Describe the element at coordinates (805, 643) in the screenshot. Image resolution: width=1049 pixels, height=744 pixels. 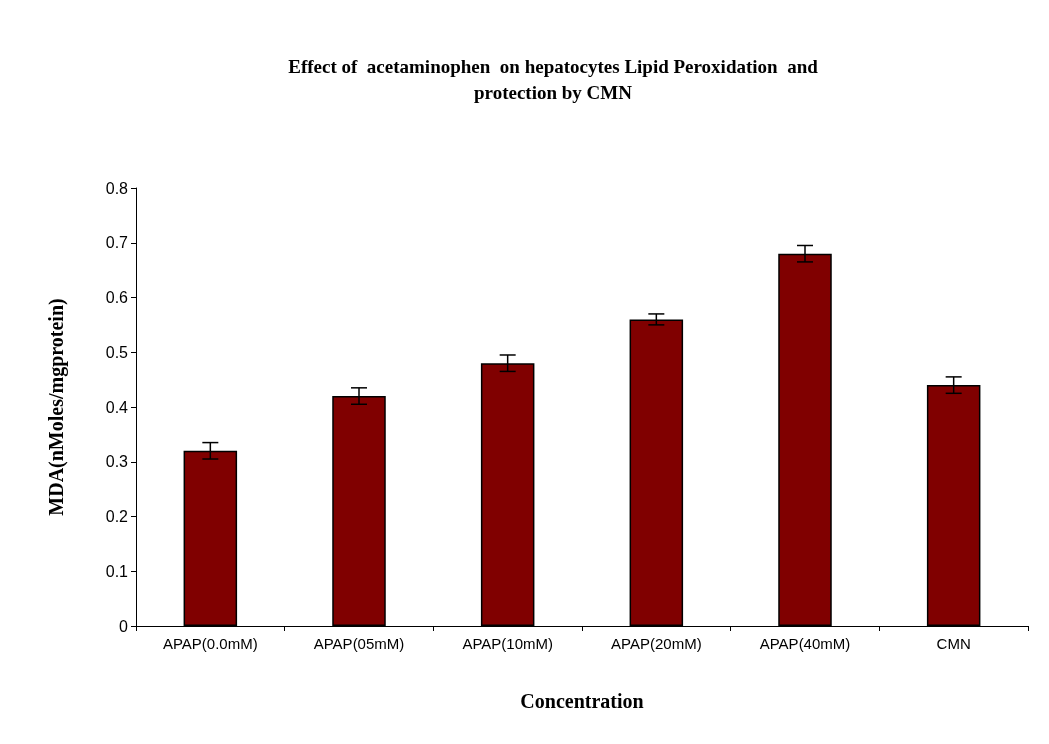
I see `x-tick-label: APAP(40mM)` at that location.